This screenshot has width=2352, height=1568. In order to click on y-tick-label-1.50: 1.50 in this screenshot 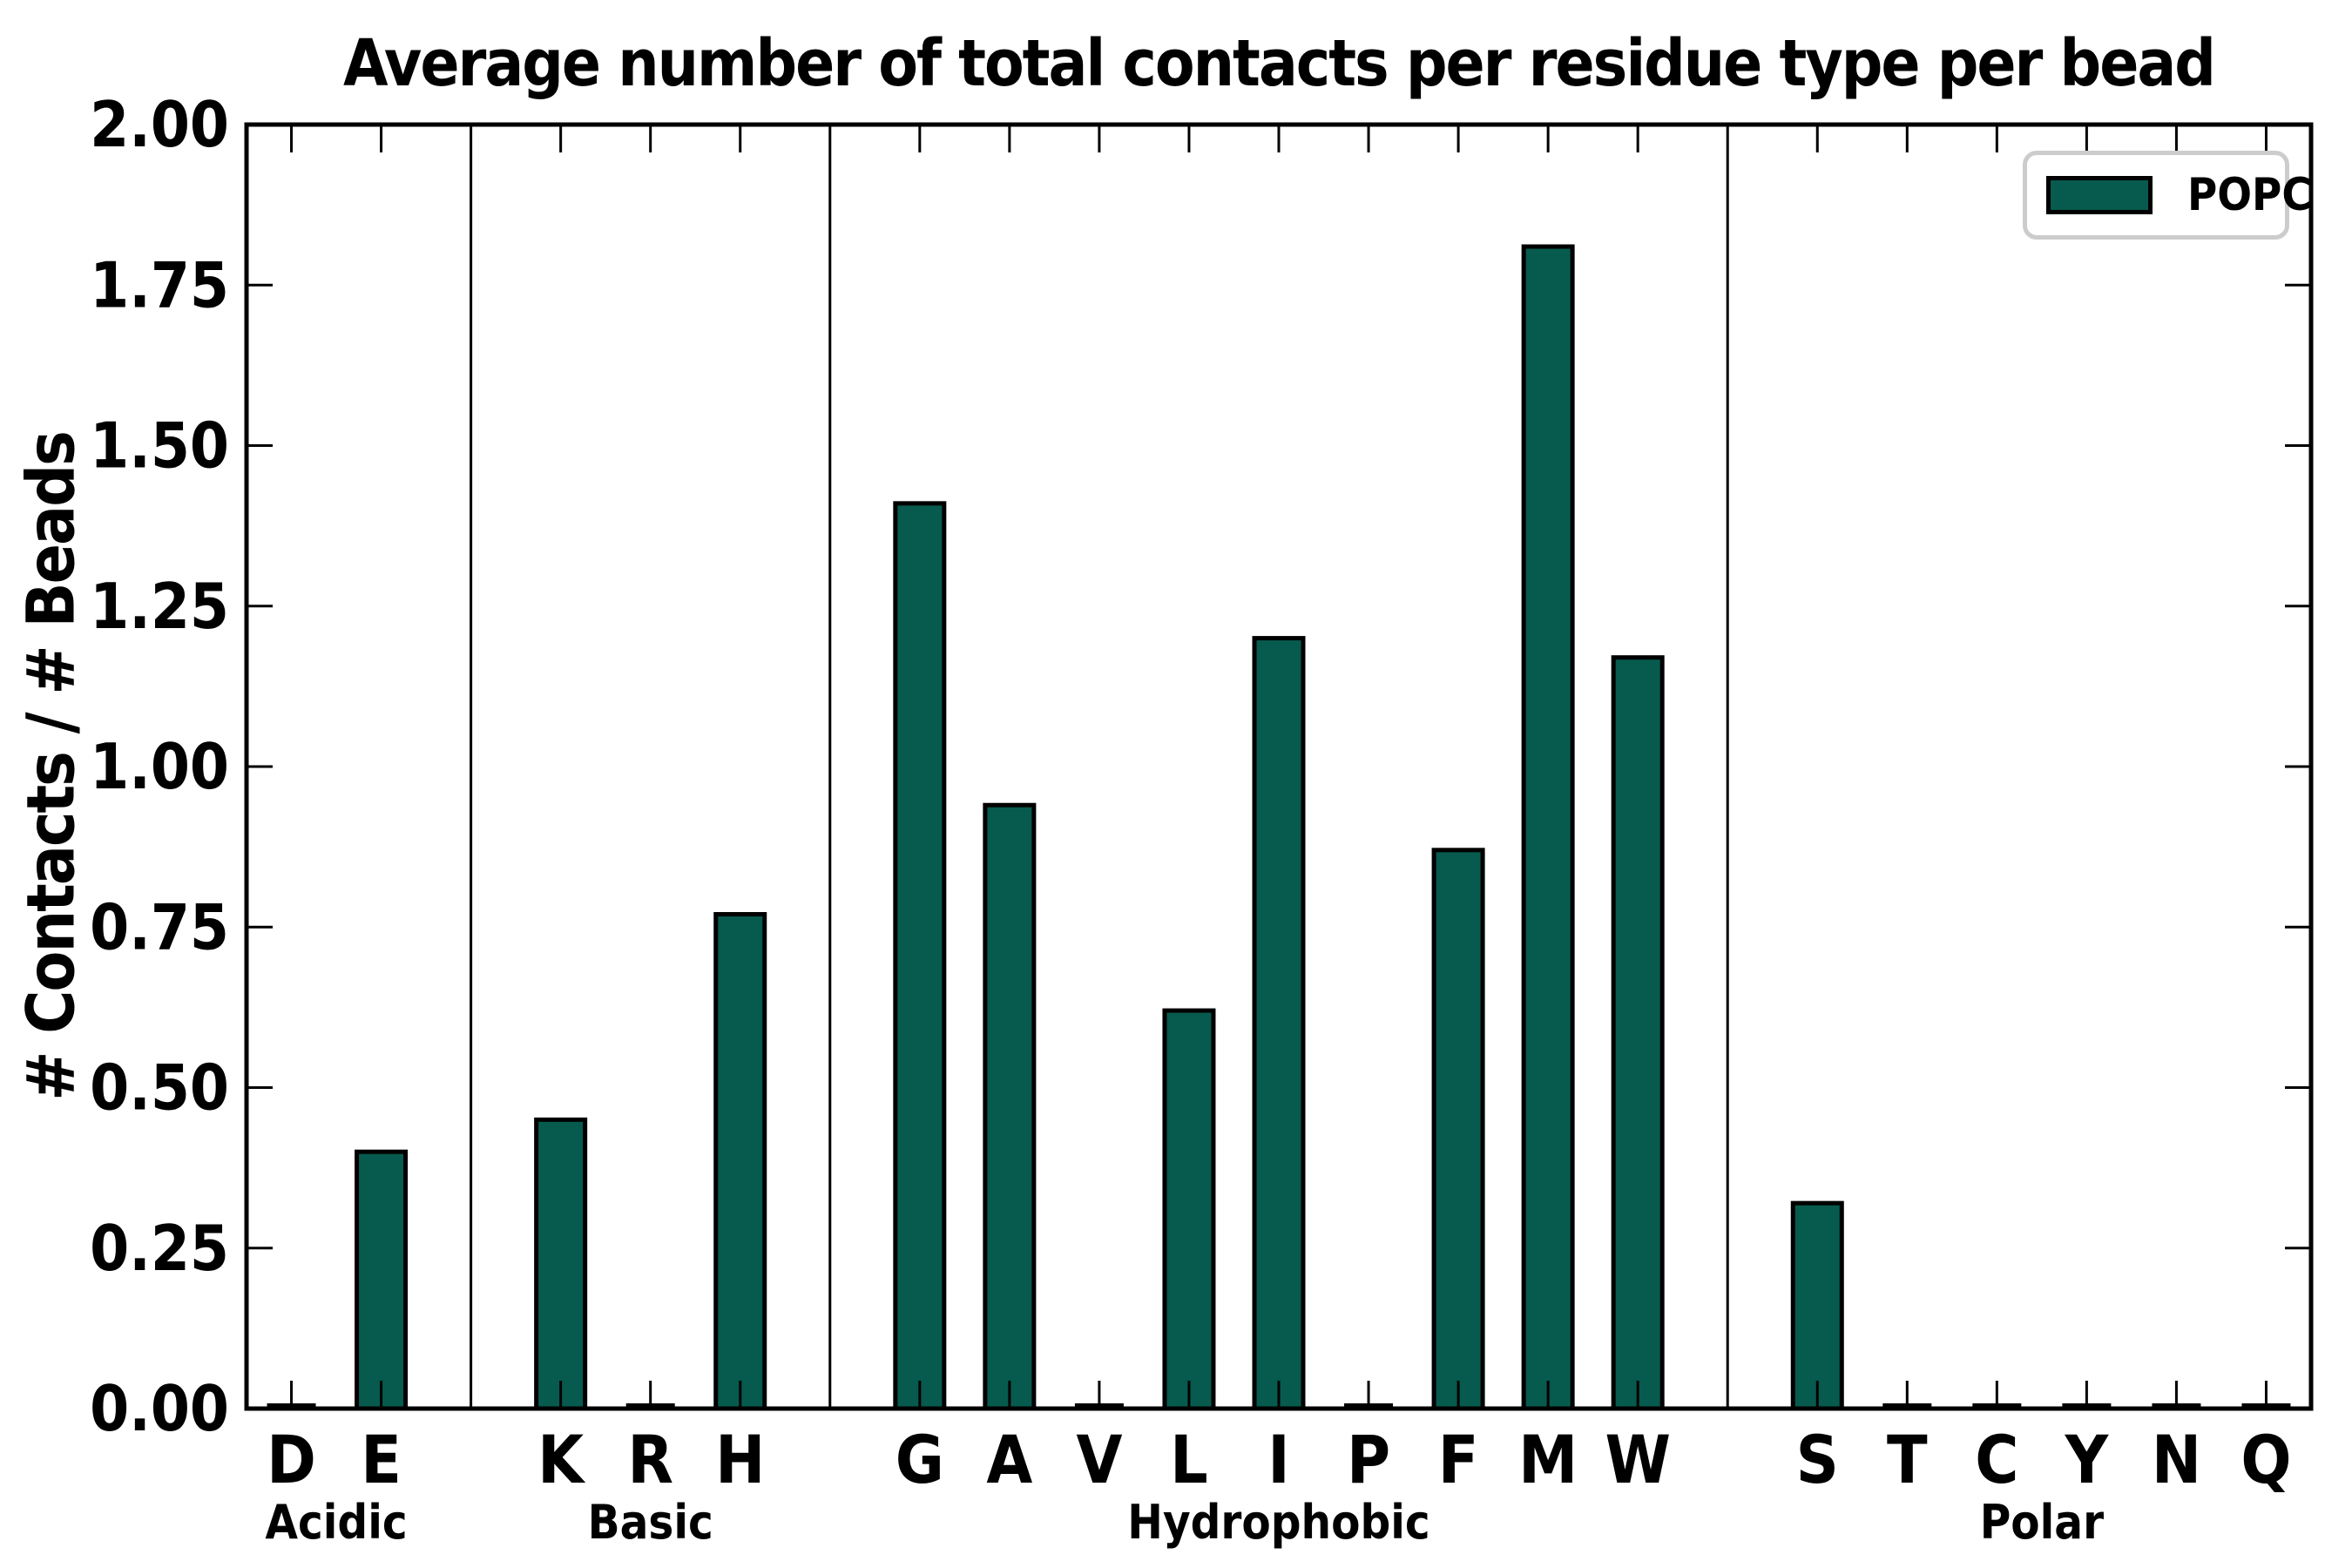, I will do `click(159, 446)`.